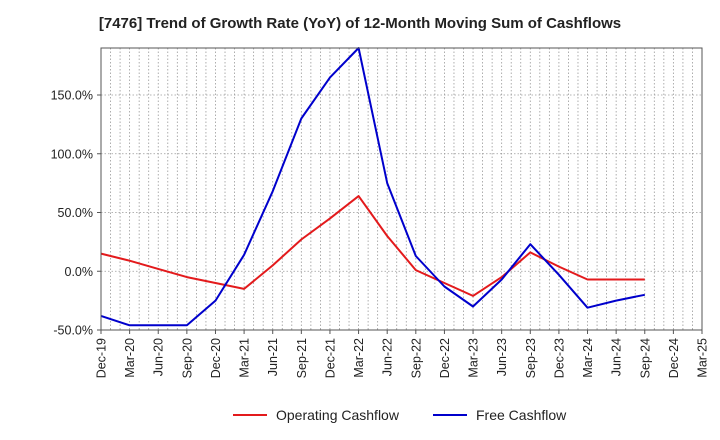 The width and height of the screenshot is (720, 440). What do you see at coordinates (588, 358) in the screenshot?
I see `x-tick-label: Mar-24` at bounding box center [588, 358].